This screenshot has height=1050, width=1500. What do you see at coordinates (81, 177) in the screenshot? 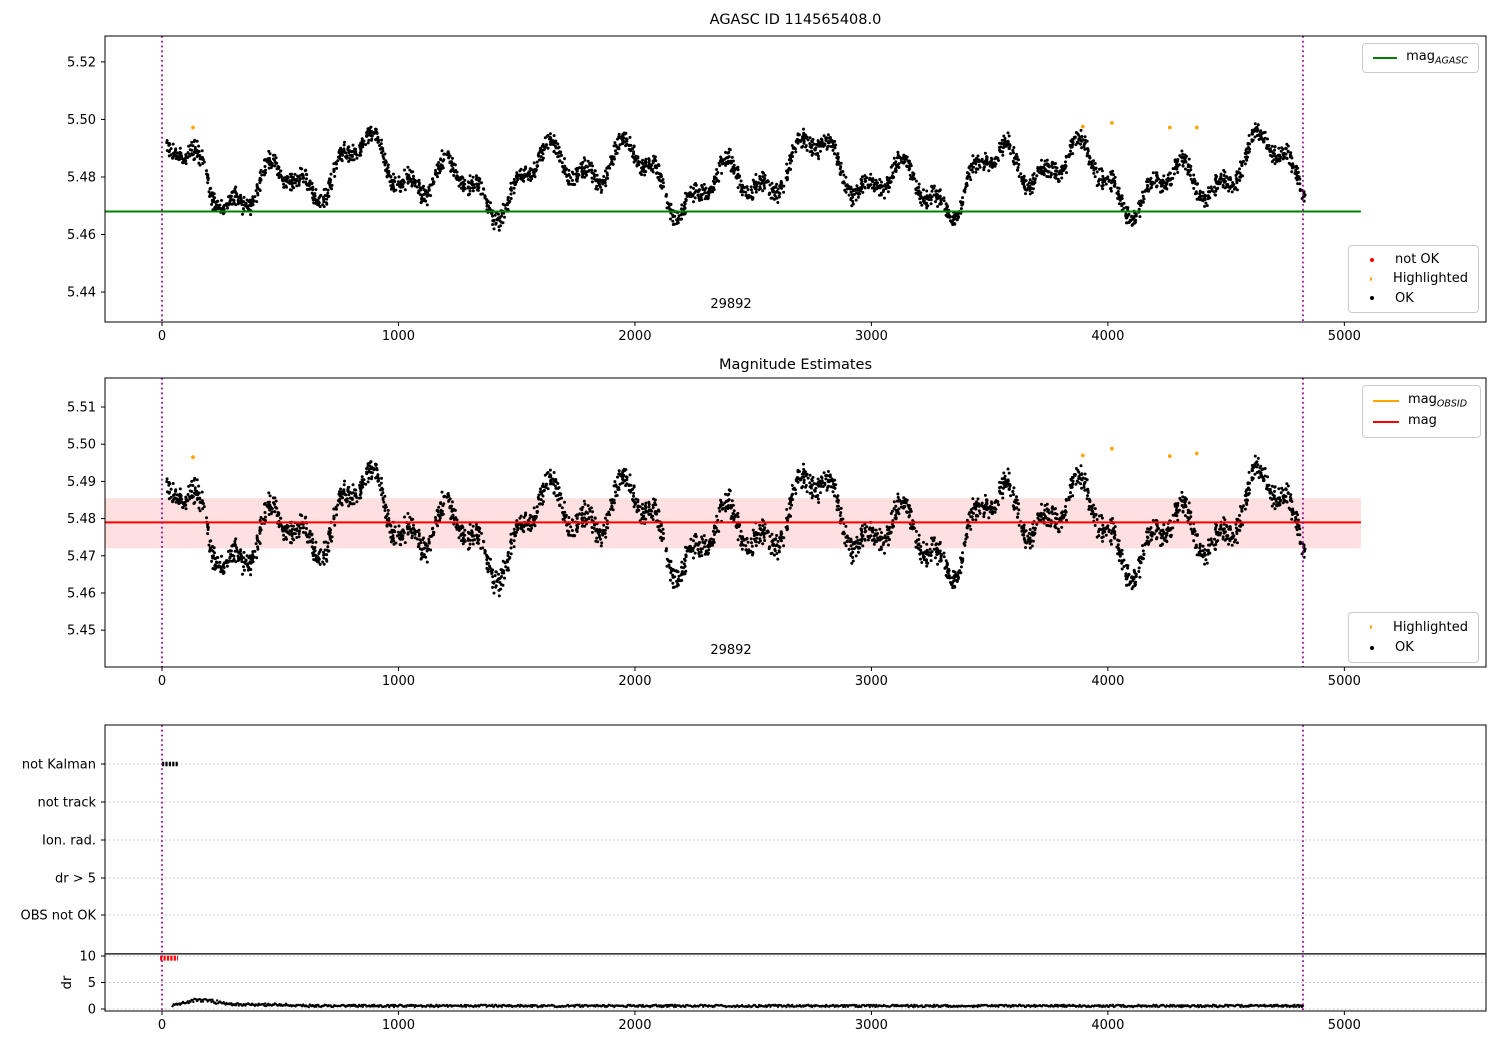
I see `y-tick-label: 5.48` at bounding box center [81, 177].